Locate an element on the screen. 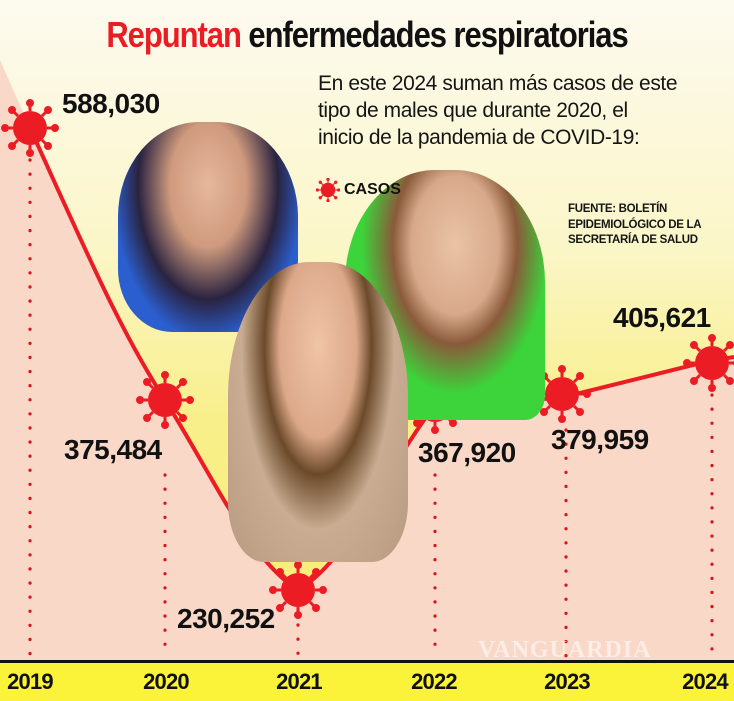 The width and height of the screenshot is (734, 701). source-line: SECRETARÍA DE SALUD is located at coordinates (633, 240).